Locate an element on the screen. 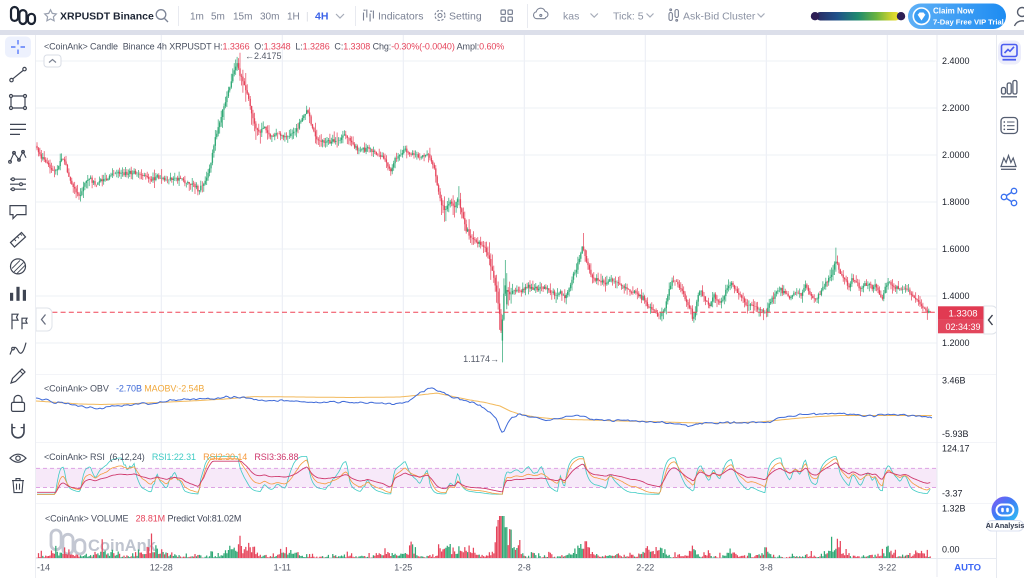 The image size is (1024, 583). svg-text: 1.6000 is located at coordinates (956, 249).